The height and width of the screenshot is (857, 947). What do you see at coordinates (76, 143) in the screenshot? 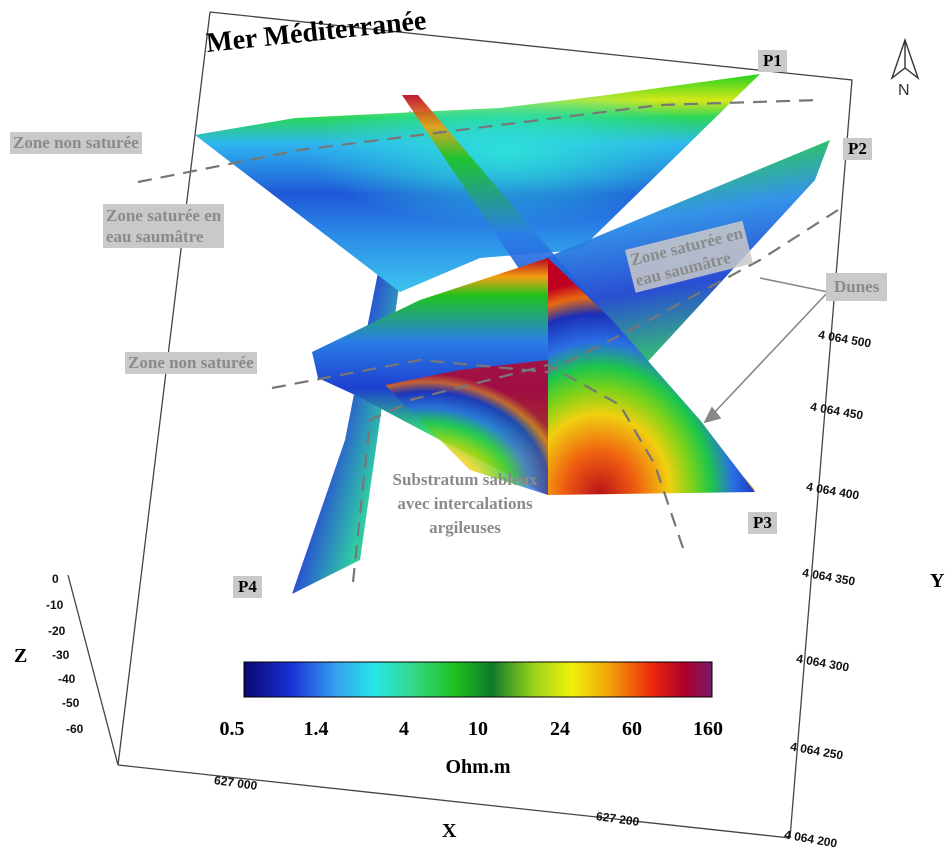
I see `zone-label-non-saturee-top: Zone non saturée` at bounding box center [76, 143].